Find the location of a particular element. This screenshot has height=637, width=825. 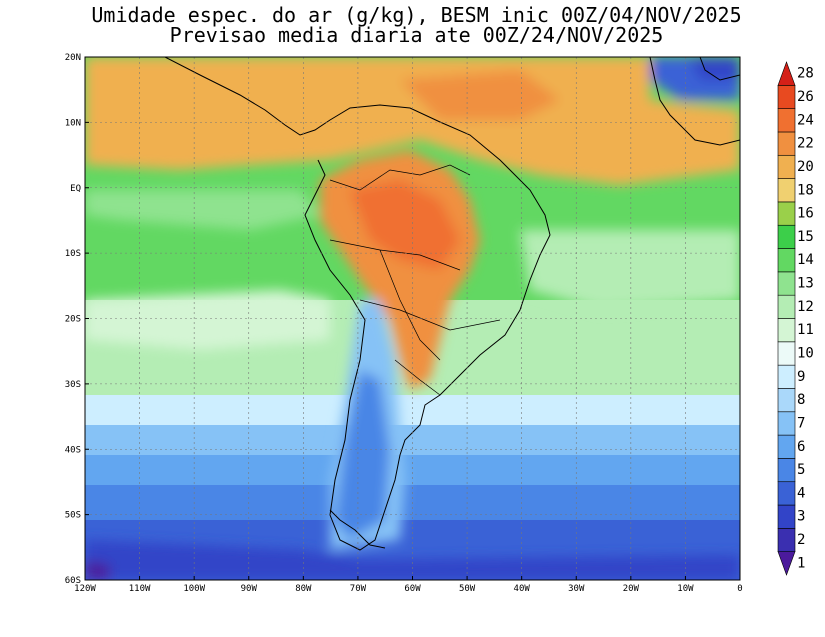

lat-label: EQ is located at coordinates (75, 189).